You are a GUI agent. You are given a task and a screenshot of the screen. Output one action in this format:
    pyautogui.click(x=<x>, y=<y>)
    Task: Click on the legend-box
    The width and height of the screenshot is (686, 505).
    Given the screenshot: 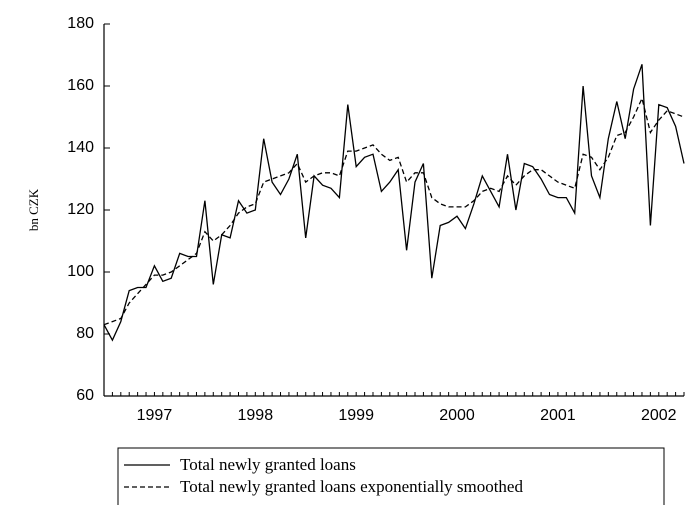 What is the action you would take?
    pyautogui.click(x=391, y=476)
    